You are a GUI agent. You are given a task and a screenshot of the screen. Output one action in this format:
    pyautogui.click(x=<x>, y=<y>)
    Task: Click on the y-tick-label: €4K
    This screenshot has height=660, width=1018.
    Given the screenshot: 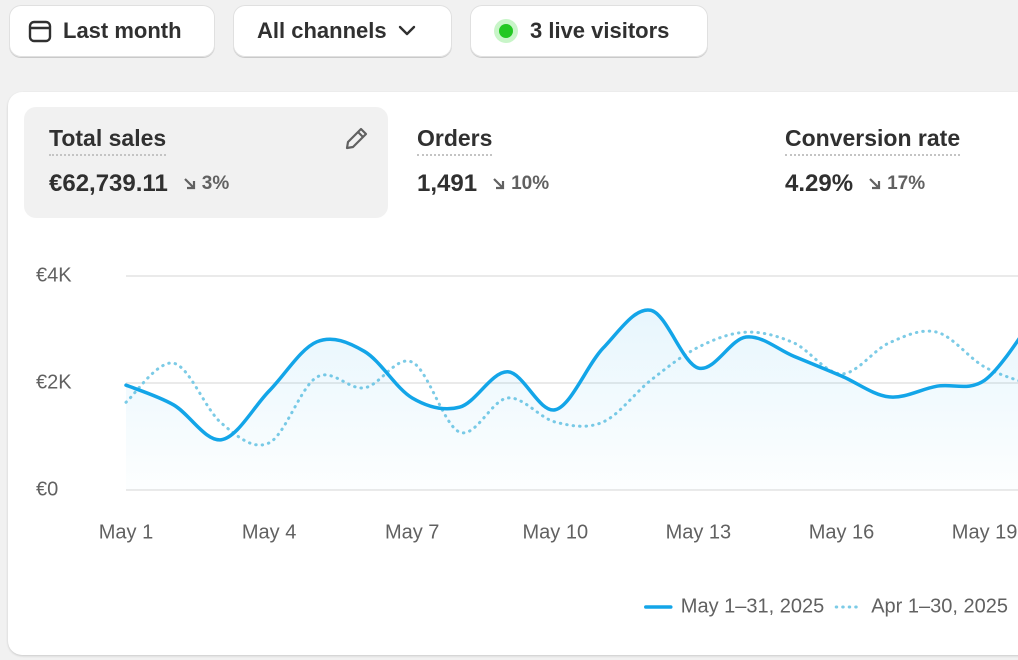 What is the action you would take?
    pyautogui.click(x=54, y=275)
    